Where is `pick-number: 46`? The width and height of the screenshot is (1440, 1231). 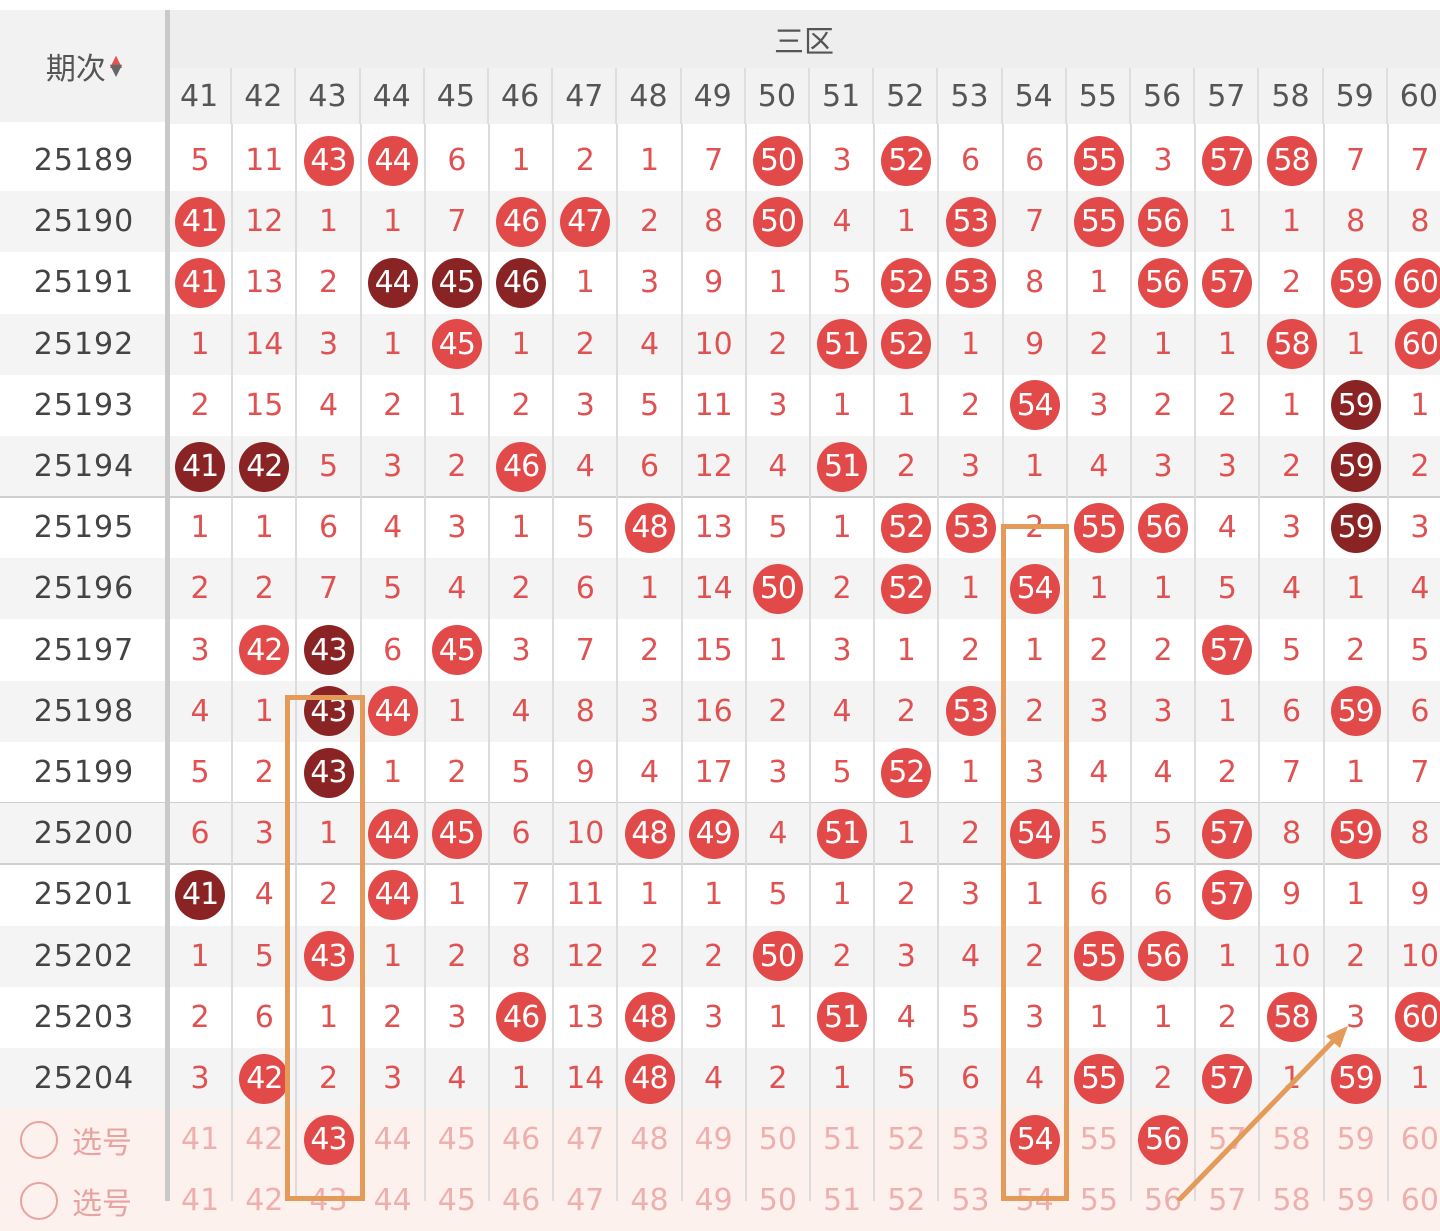
pick-number: 46 is located at coordinates (521, 1140).